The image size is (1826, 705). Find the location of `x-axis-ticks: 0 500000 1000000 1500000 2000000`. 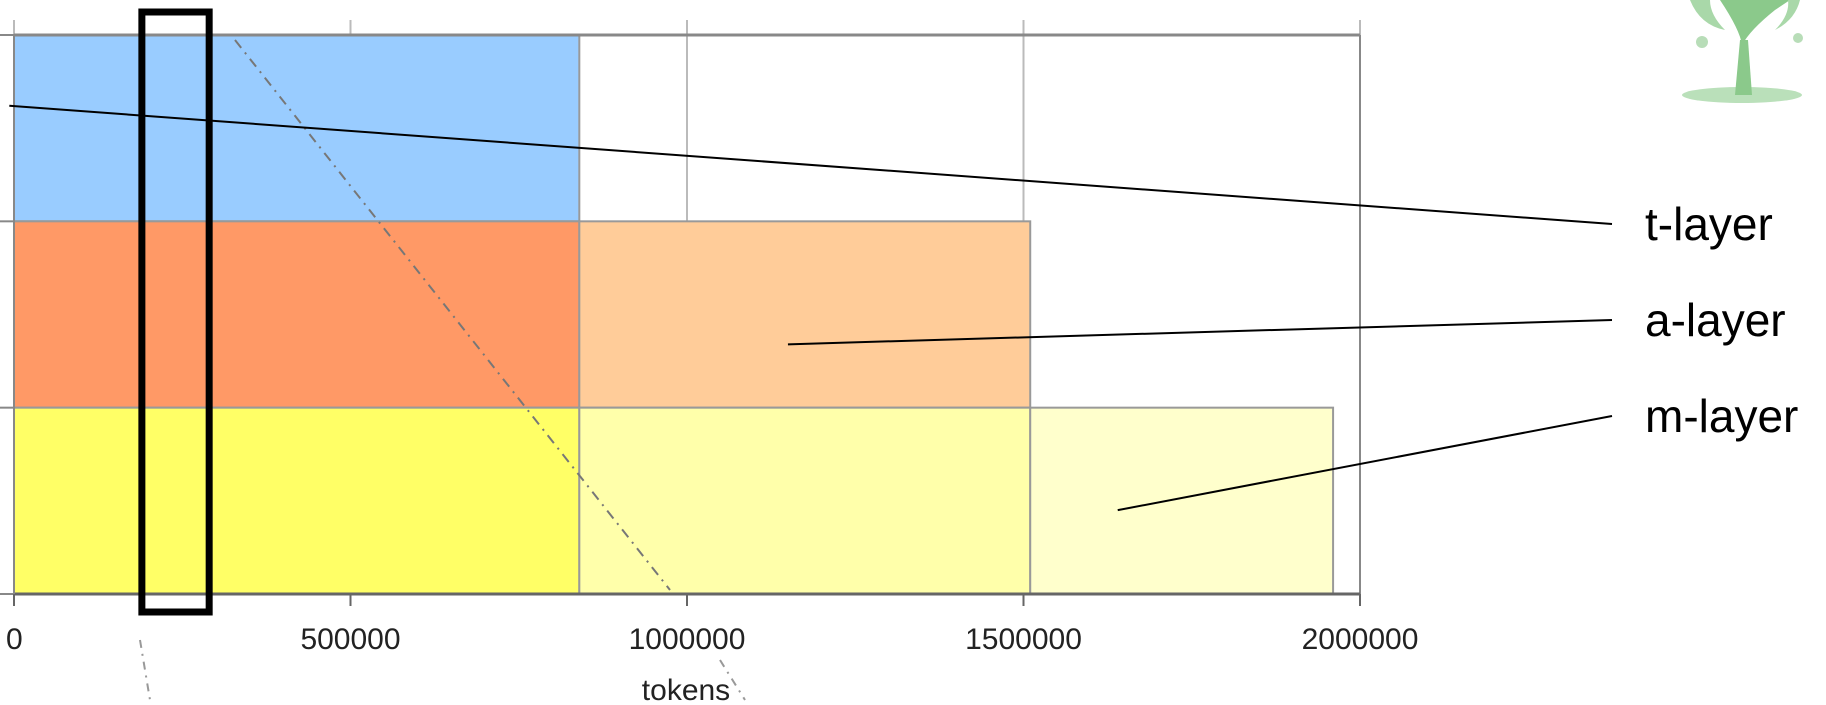

x-axis-ticks: 0 500000 1000000 1500000 2000000 is located at coordinates (712, 625).